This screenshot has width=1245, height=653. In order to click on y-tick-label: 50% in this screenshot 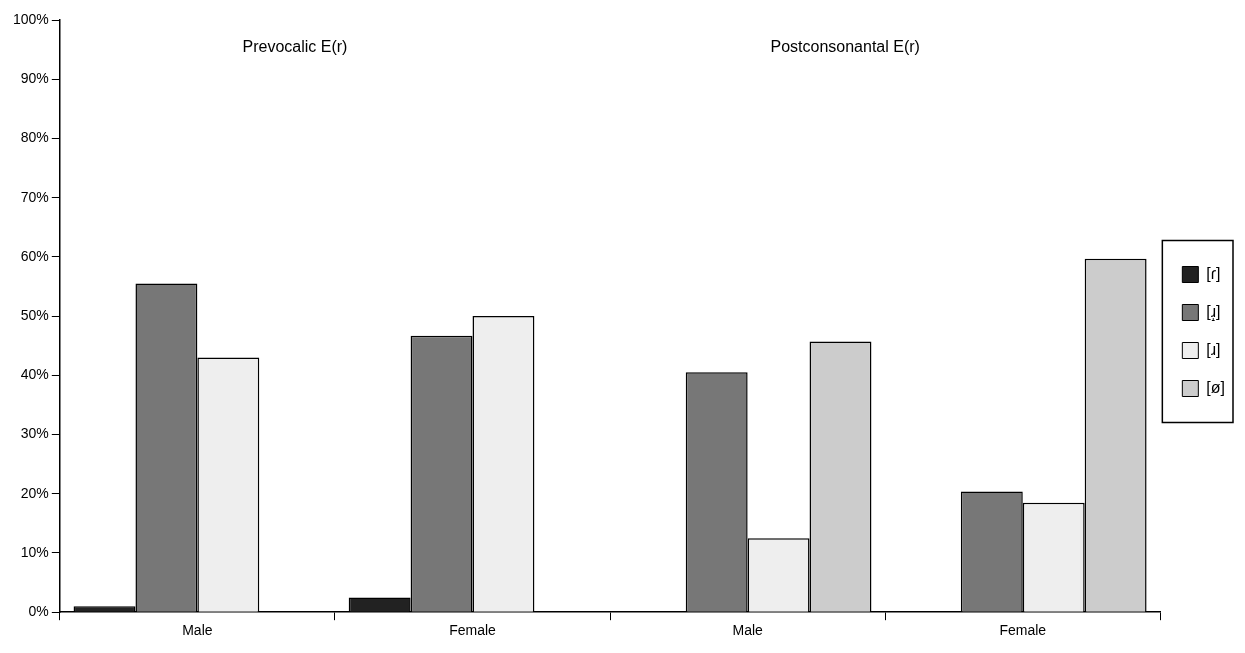, I will do `click(34, 314)`.